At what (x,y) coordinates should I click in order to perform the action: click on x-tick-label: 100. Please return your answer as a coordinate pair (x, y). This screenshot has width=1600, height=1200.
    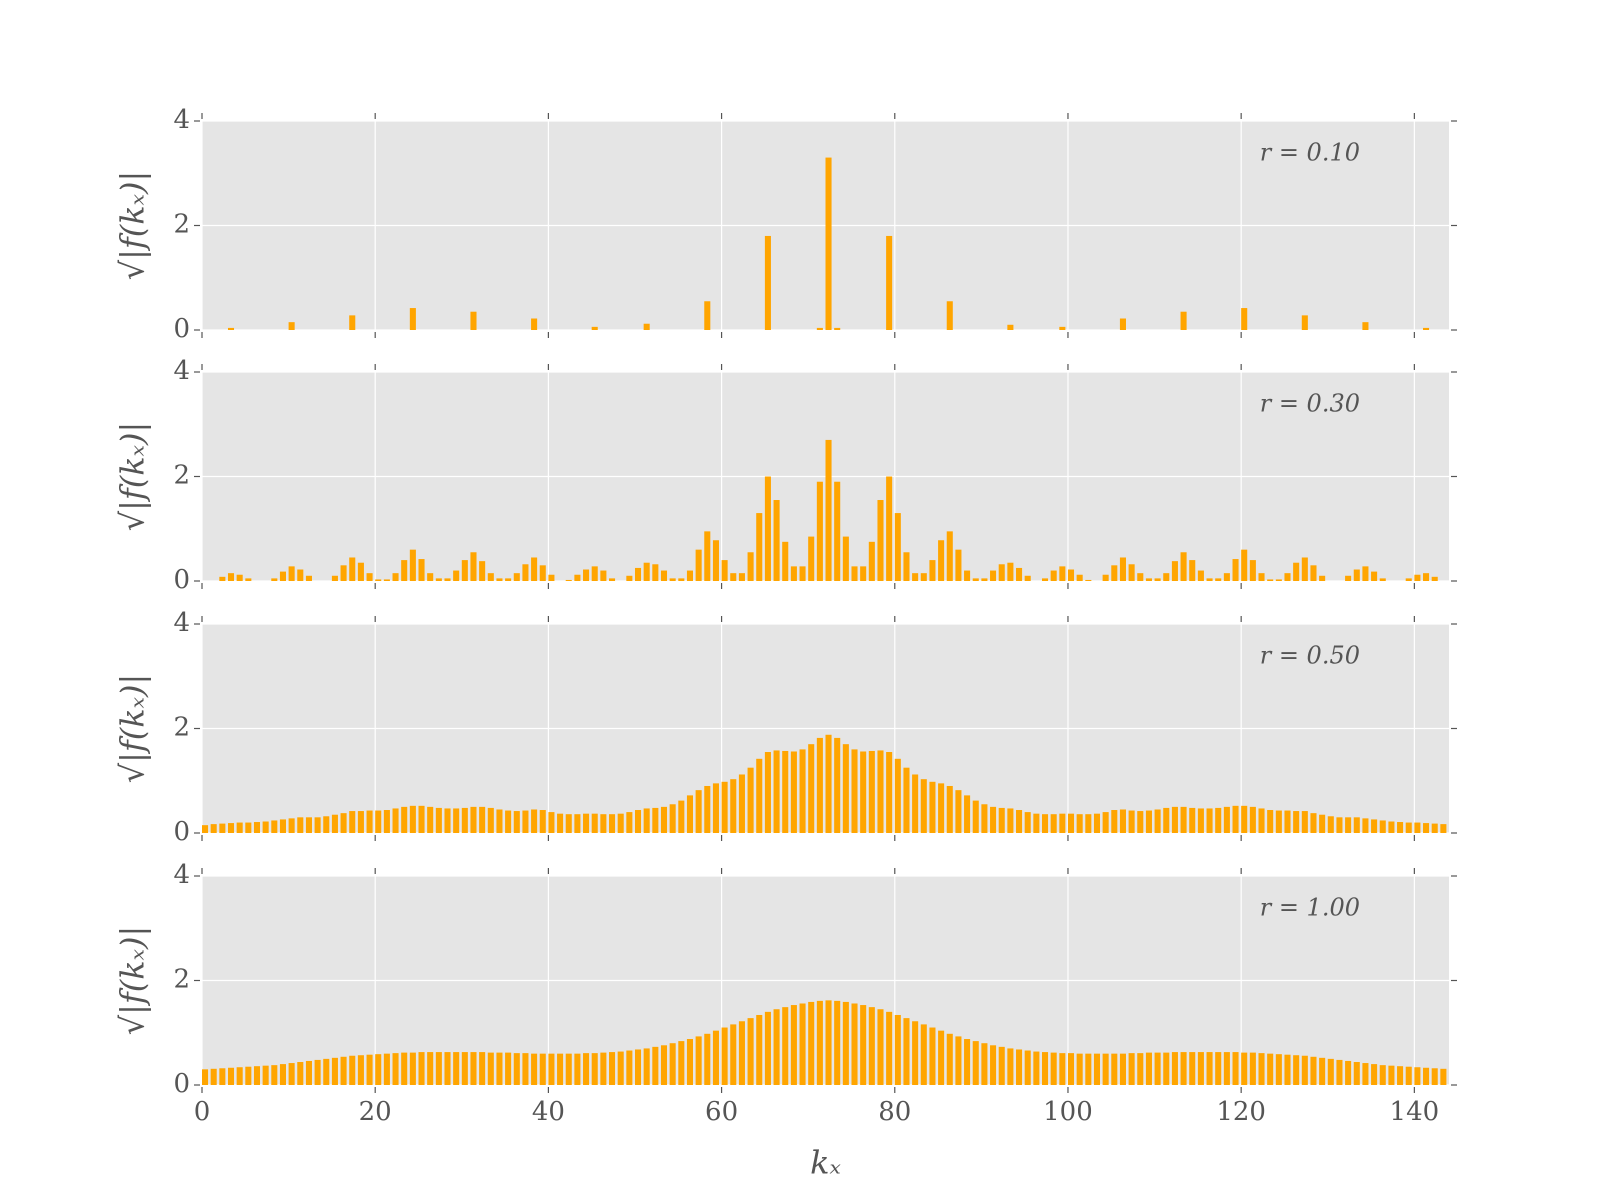
    Looking at the image, I should click on (1068, 1112).